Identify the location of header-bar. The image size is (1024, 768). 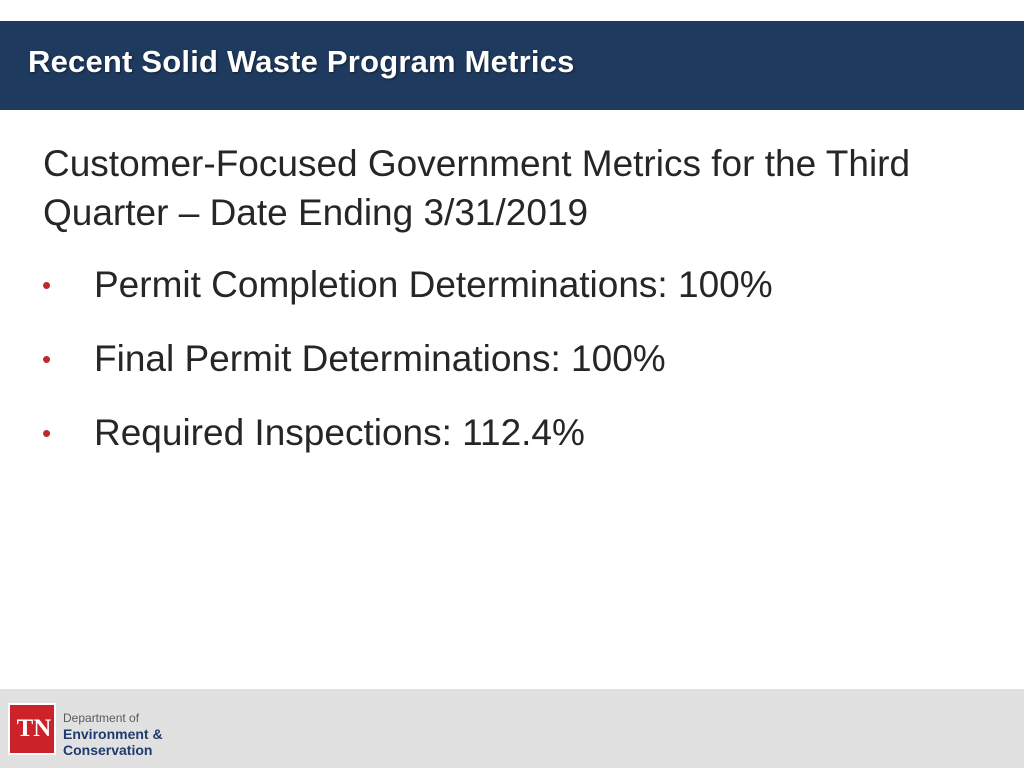
(512, 65).